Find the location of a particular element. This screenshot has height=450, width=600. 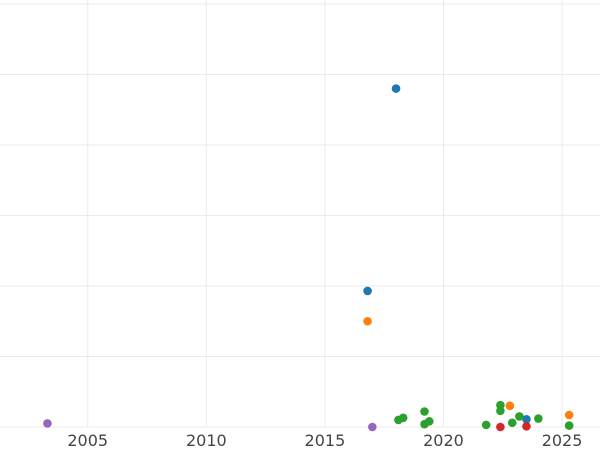

x-axis-tick-labels: 2005 2010 2015 2020 2025 is located at coordinates (324, 440).